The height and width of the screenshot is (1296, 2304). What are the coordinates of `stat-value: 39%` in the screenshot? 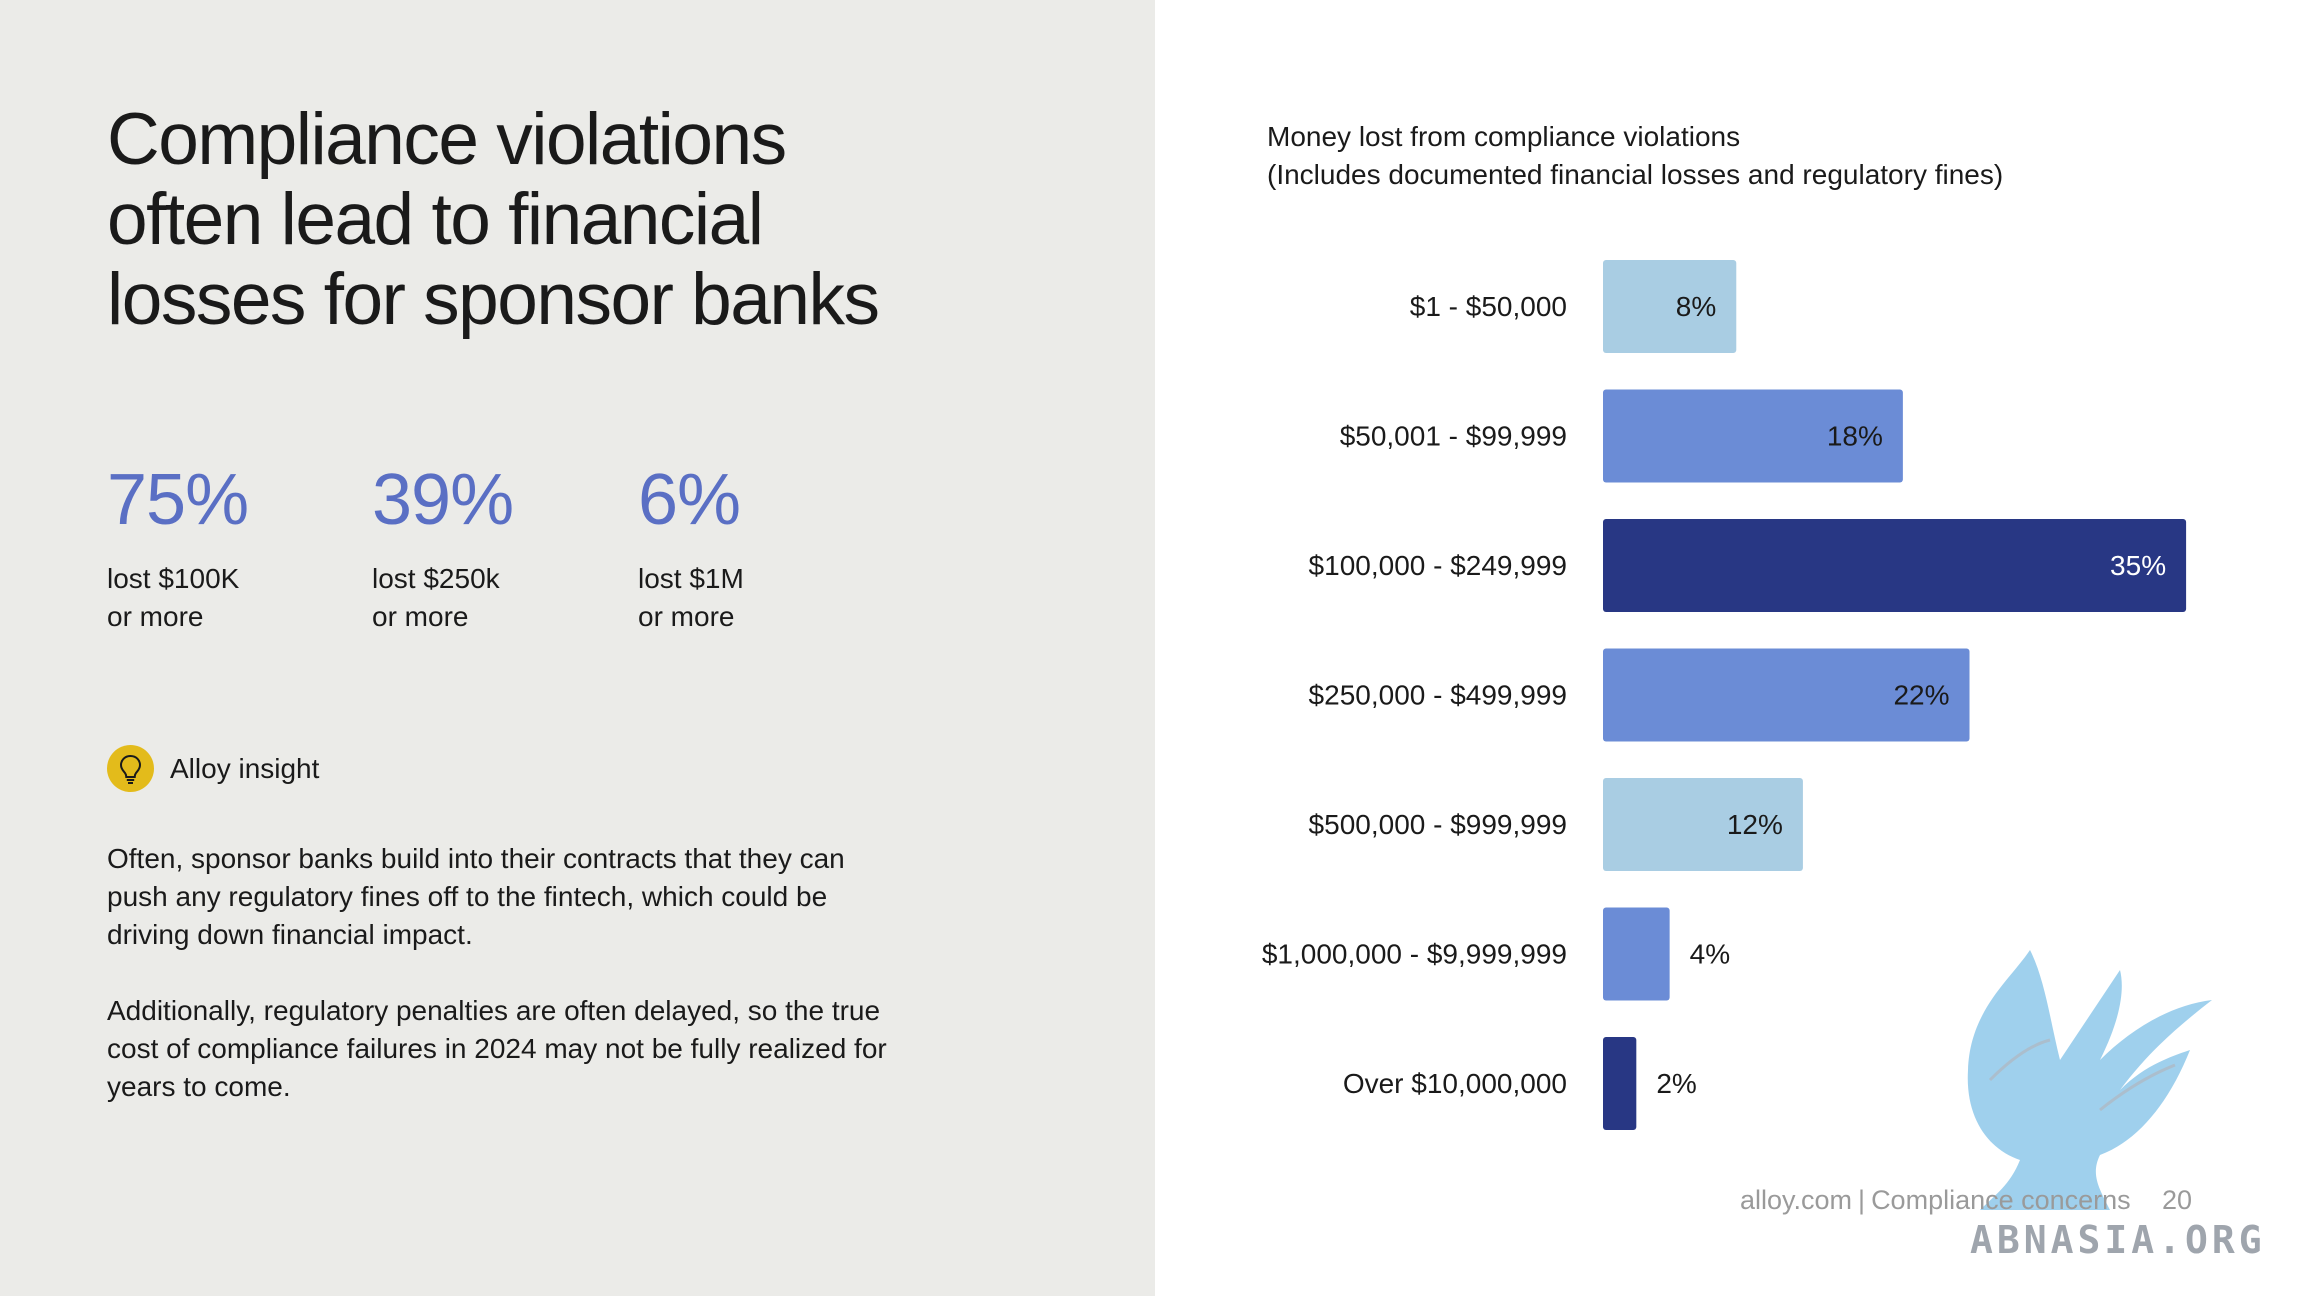 It's located at (443, 500).